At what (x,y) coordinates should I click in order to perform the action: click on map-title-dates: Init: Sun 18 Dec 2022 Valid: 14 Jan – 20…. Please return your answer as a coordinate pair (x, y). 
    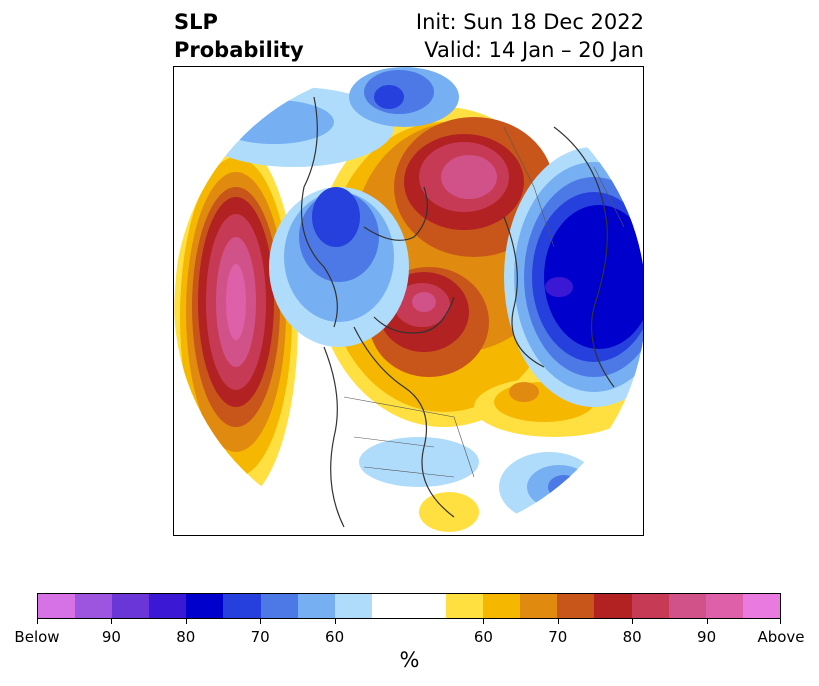
    Looking at the image, I should click on (530, 36).